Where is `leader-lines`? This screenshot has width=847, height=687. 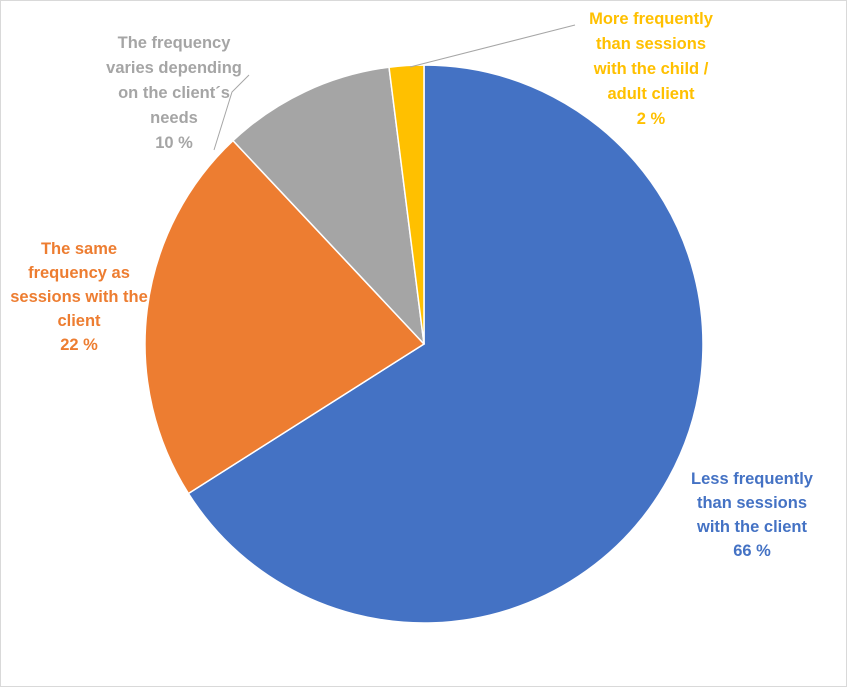 leader-lines is located at coordinates (394, 87).